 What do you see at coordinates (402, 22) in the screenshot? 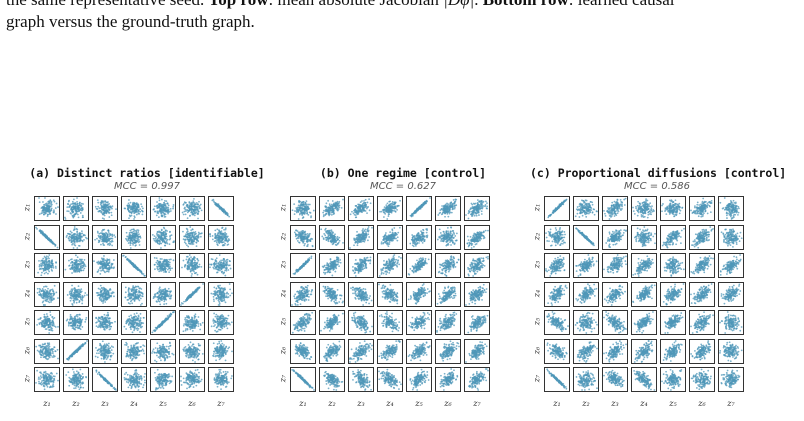
I see `caption-line-2: graph versus the ground-truth graph.` at bounding box center [402, 22].